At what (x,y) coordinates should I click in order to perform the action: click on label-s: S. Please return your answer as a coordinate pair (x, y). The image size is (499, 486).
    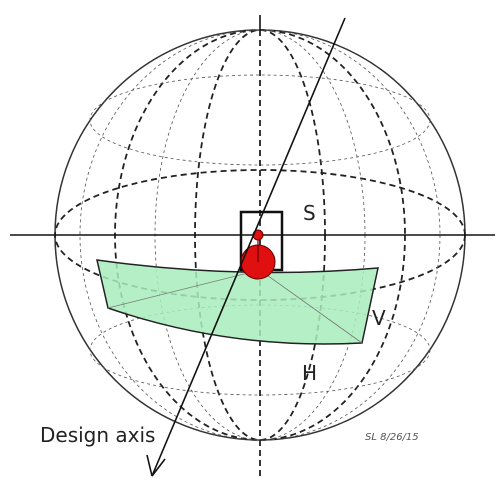
    Looking at the image, I should click on (309, 213).